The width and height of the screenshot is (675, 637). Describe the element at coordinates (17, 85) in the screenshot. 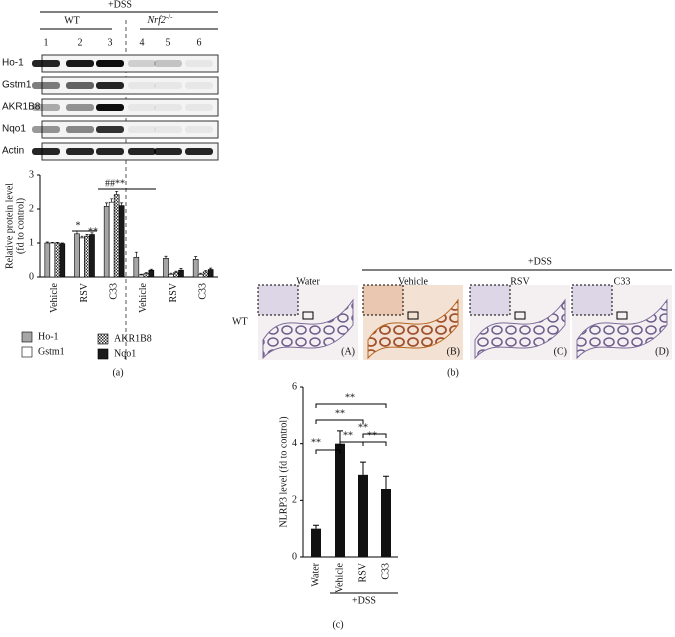

I see `band-label: Gstm1` at that location.